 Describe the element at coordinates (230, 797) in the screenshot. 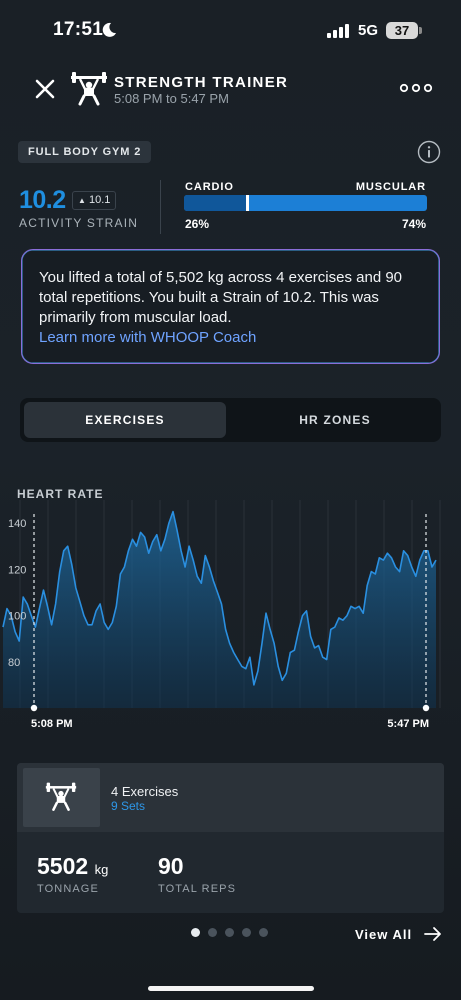

I see `exercises-header: 4 Exercises 9 Sets` at that location.